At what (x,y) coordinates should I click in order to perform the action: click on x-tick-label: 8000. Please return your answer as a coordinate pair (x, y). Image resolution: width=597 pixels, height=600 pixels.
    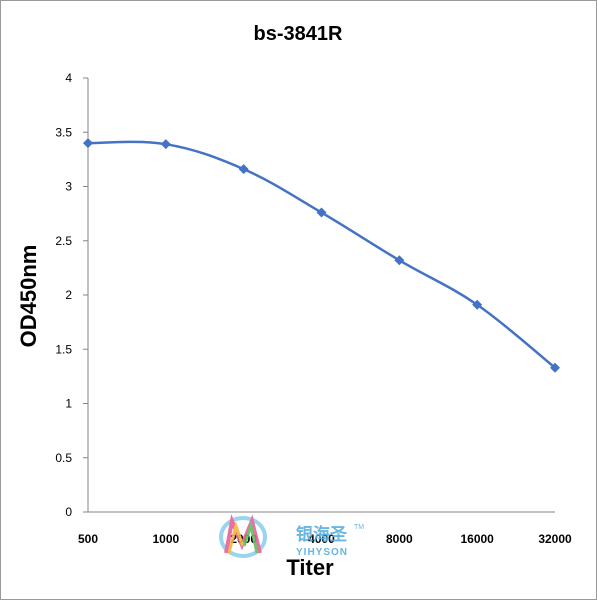
    Looking at the image, I should click on (399, 539).